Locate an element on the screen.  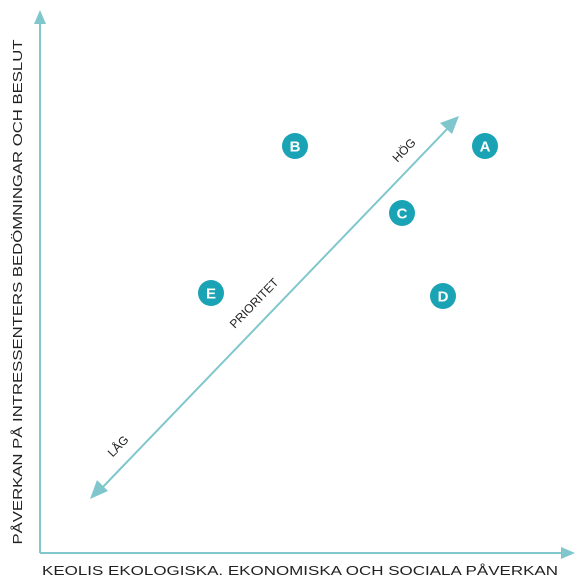
marker-b-label: B is located at coordinates (295, 147).